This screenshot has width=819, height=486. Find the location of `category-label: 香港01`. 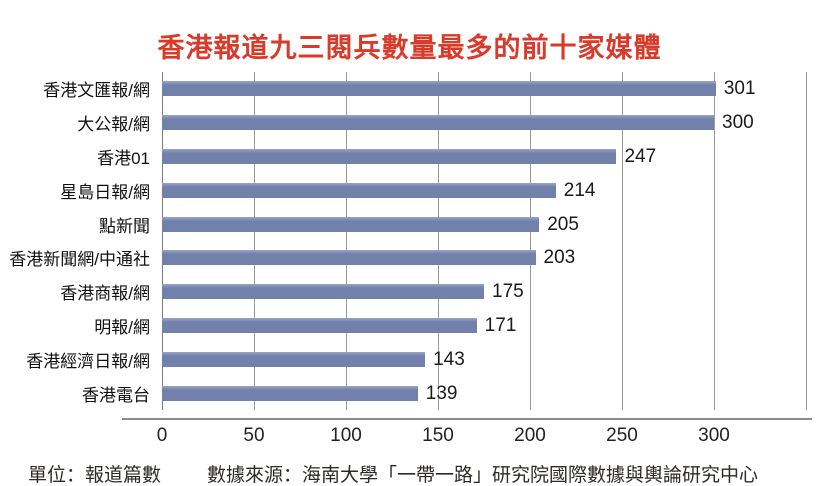

category-label: 香港01 is located at coordinates (123, 158).